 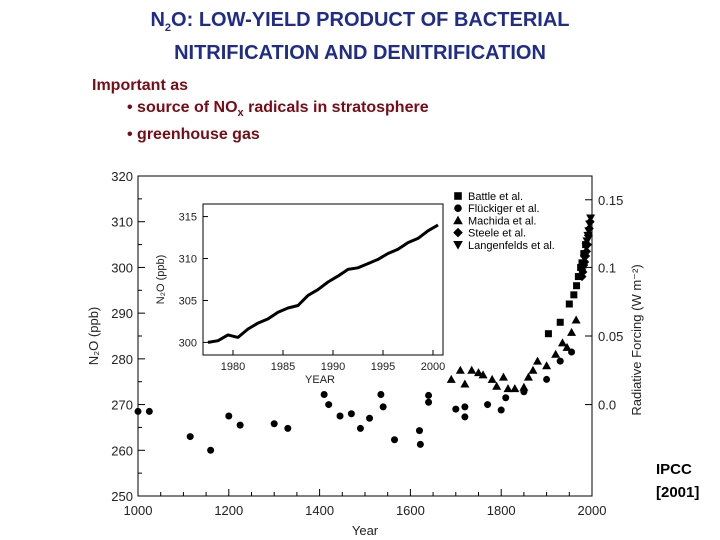 I want to click on y2-axis-label: Radiative Forcing (W m⁻²), so click(x=636, y=339).